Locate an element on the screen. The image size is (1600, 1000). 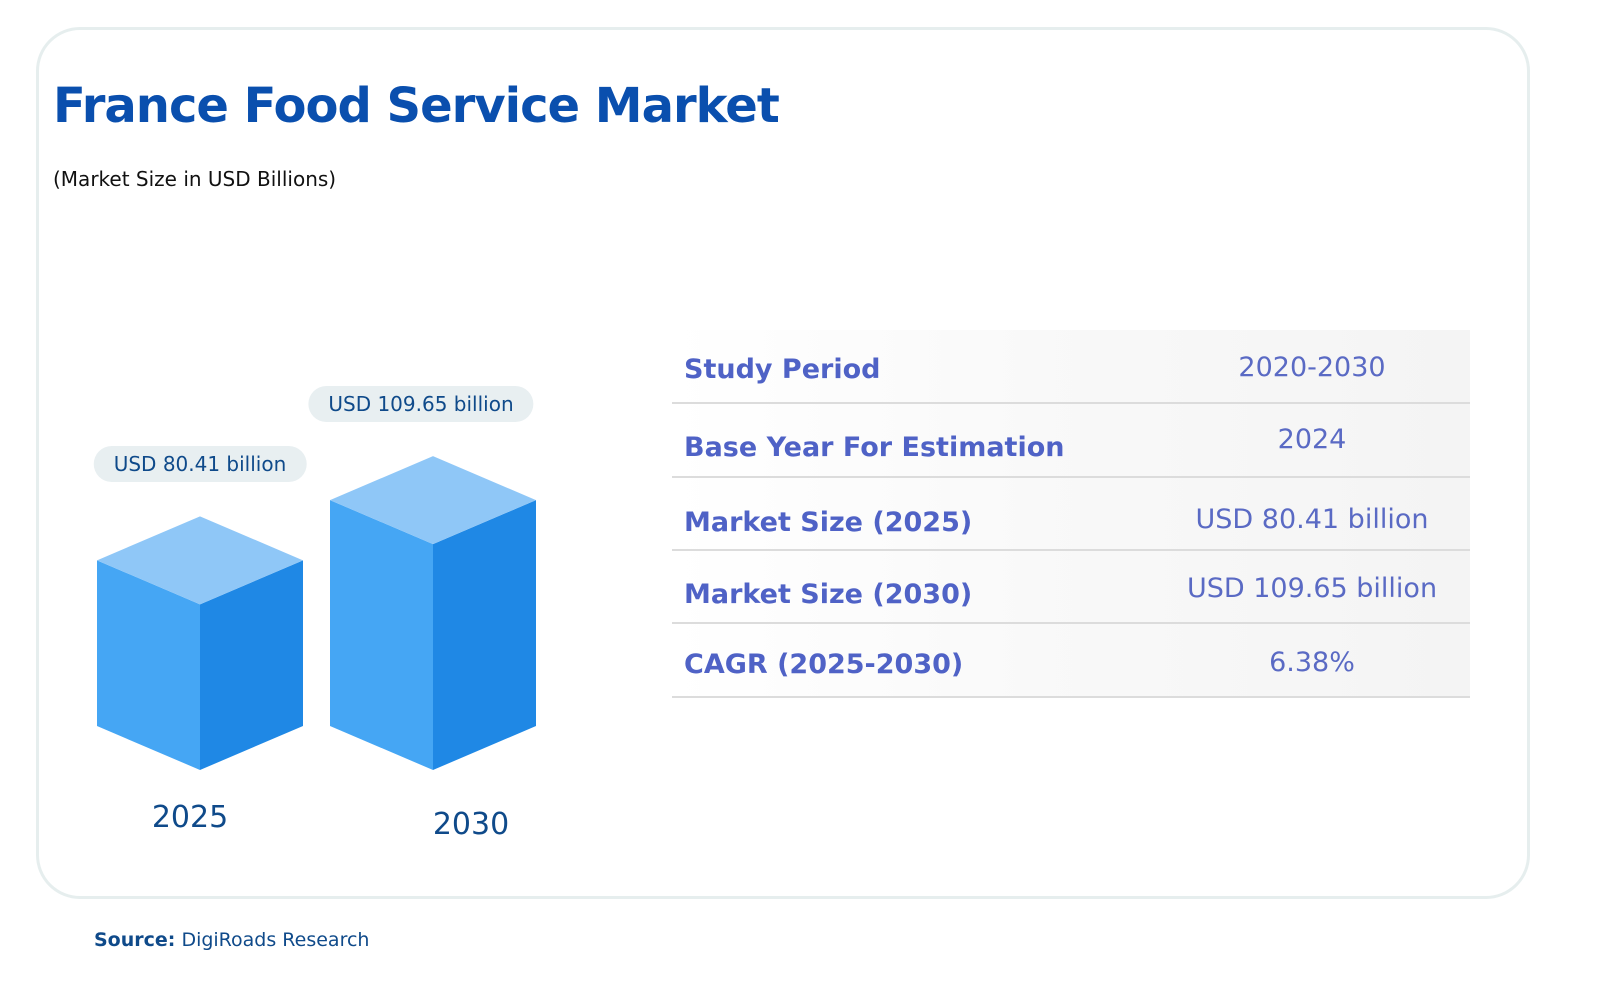
table-row: Market Size (2025) USD 80.41 billion is located at coordinates (1071, 514).